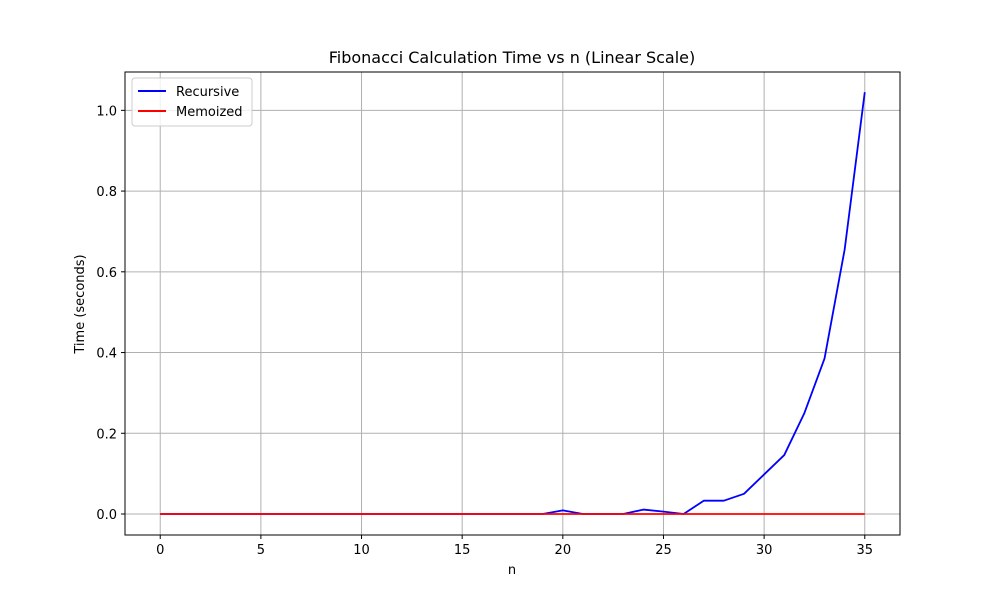 This screenshot has width=1000, height=600. What do you see at coordinates (209, 112) in the screenshot?
I see `legend-label-memoized: Memoized` at bounding box center [209, 112].